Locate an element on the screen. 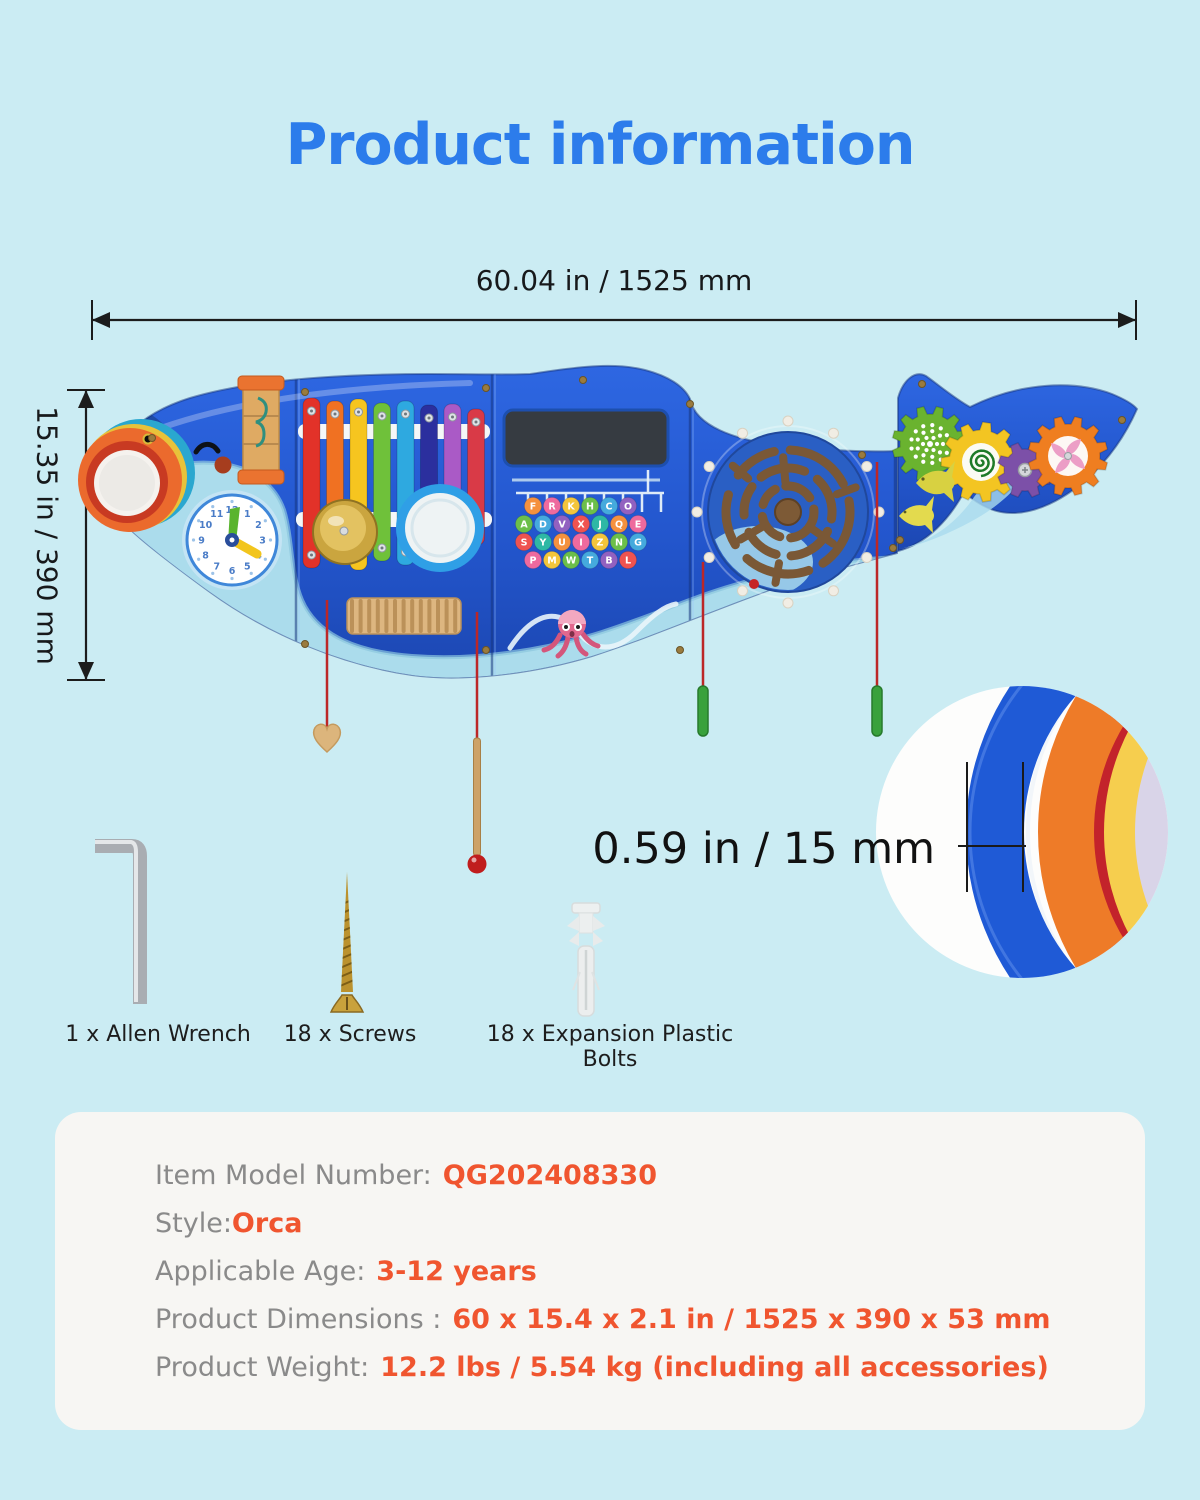 The height and width of the screenshot is (1500, 1200). info-label: Style: is located at coordinates (193, 1223).